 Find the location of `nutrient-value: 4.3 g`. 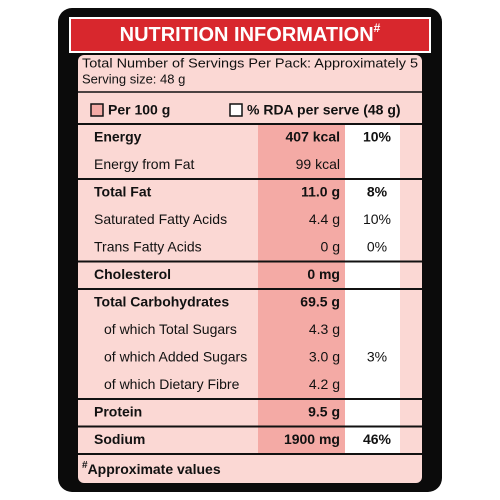

nutrient-value: 4.3 g is located at coordinates (324, 329).